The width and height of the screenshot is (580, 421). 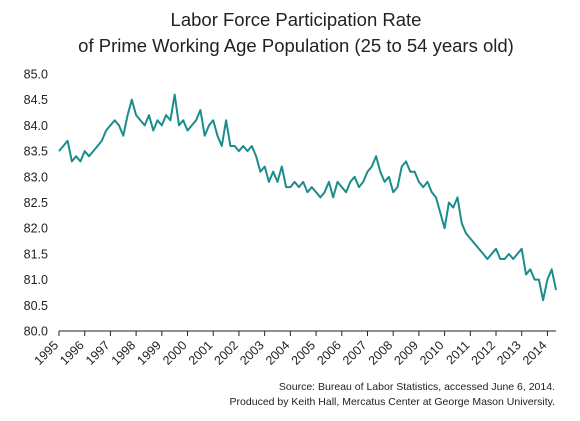 I want to click on y-tick-label: 80.0, so click(x=36, y=332).